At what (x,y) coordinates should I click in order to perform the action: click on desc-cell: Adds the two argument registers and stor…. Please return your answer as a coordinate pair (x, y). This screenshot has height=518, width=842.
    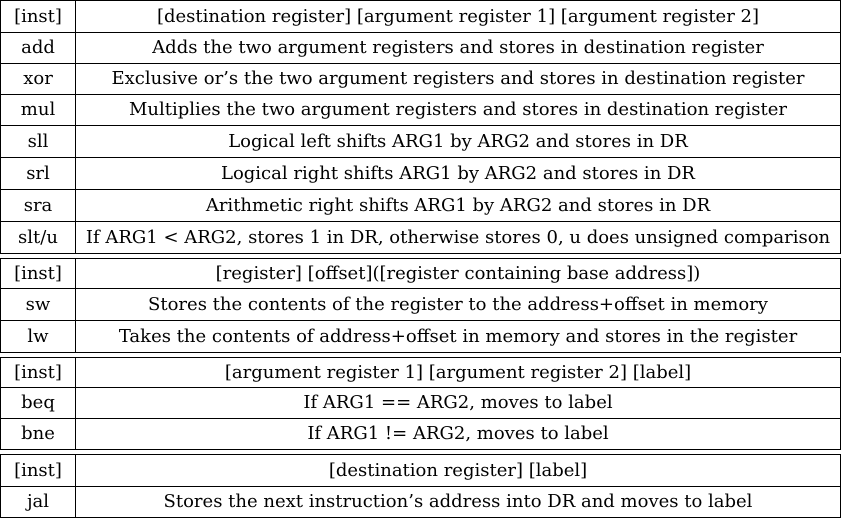
    Looking at the image, I should click on (458, 48).